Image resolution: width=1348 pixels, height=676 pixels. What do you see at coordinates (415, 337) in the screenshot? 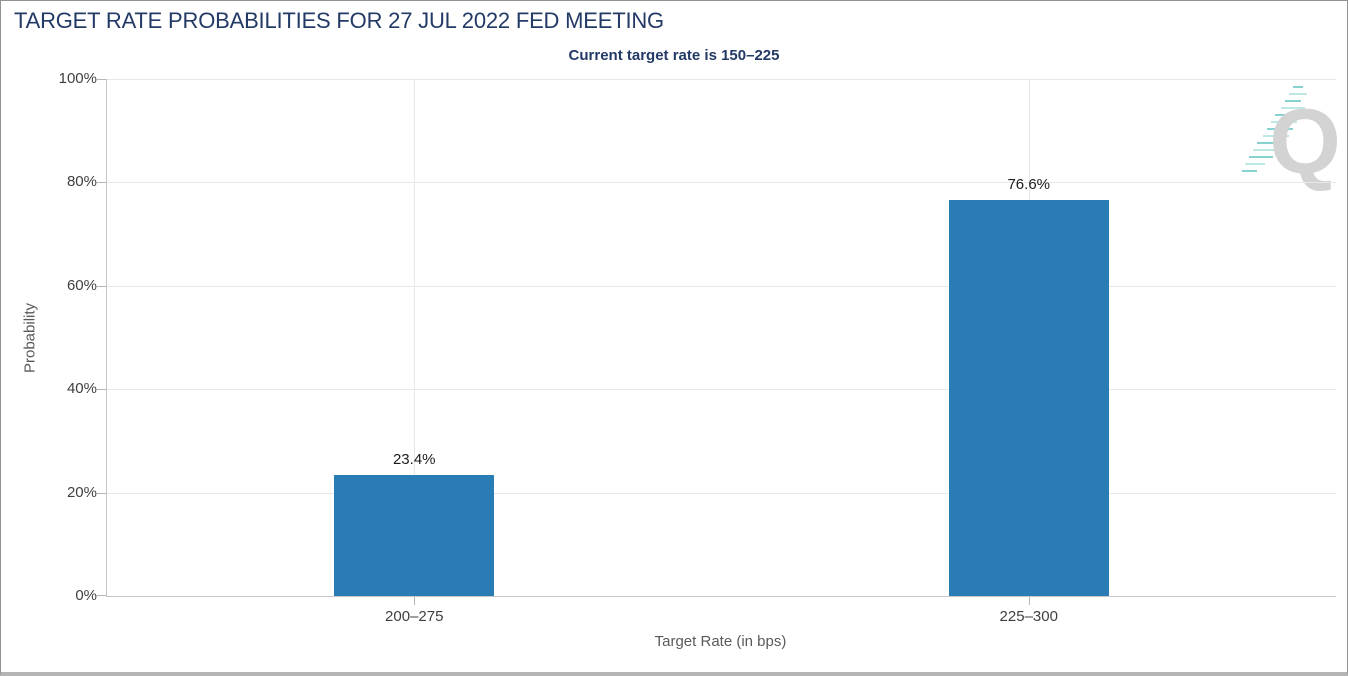
I see `x-gridline` at bounding box center [415, 337].